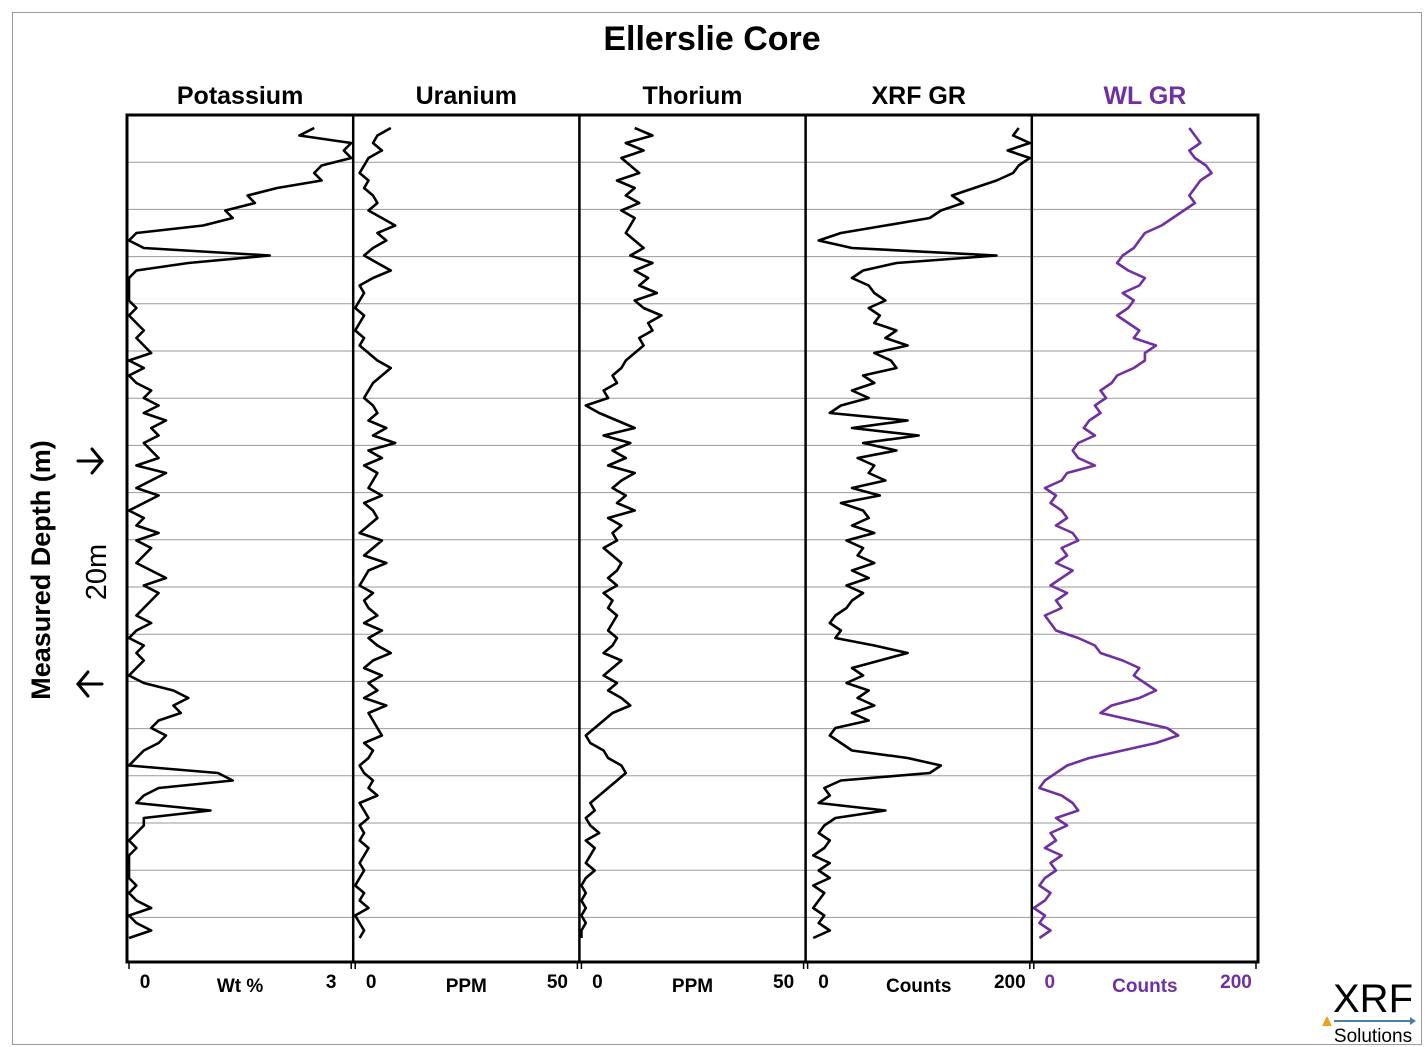 The height and width of the screenshot is (1047, 1425). Describe the element at coordinates (1373, 999) in the screenshot. I see `logo-text: XRF` at that location.